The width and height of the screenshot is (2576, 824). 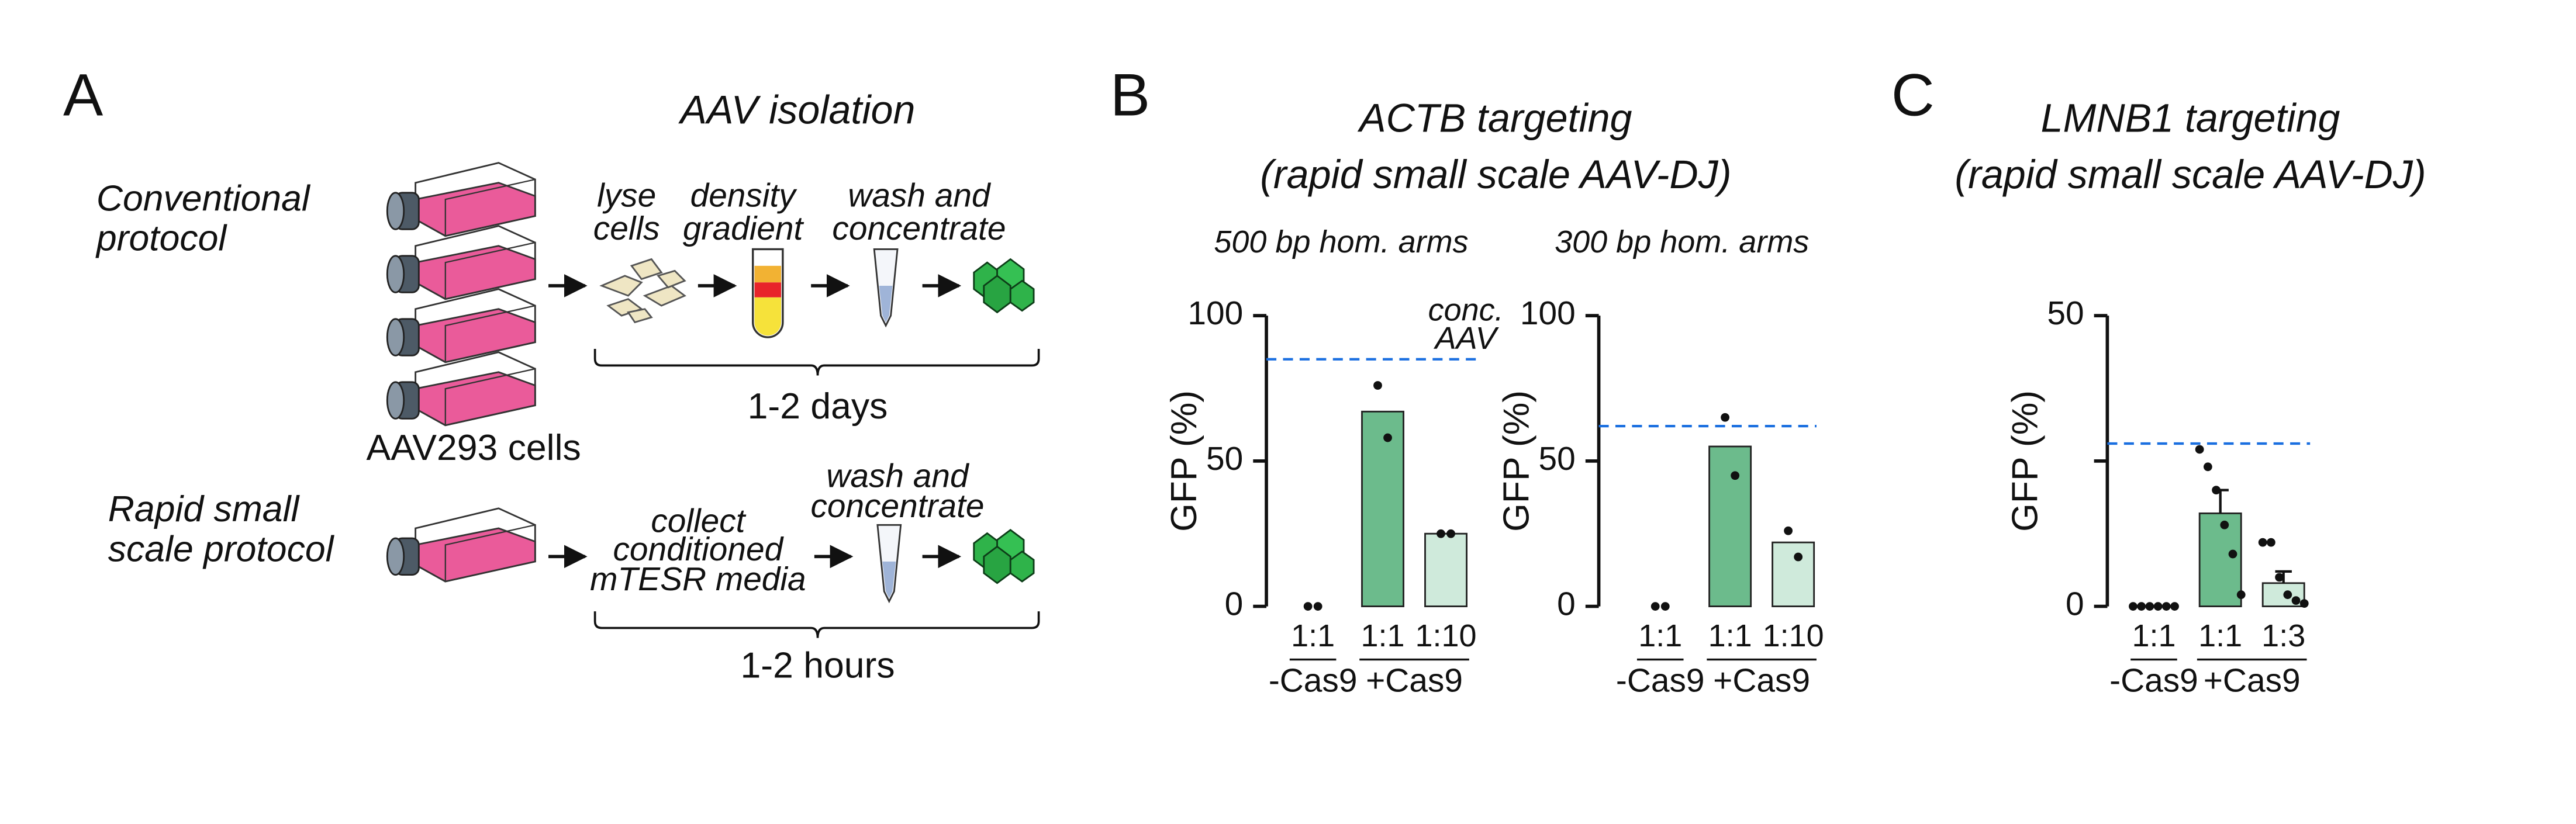 What do you see at coordinates (222, 548) in the screenshot?
I see `row-label: scale protocol` at bounding box center [222, 548].